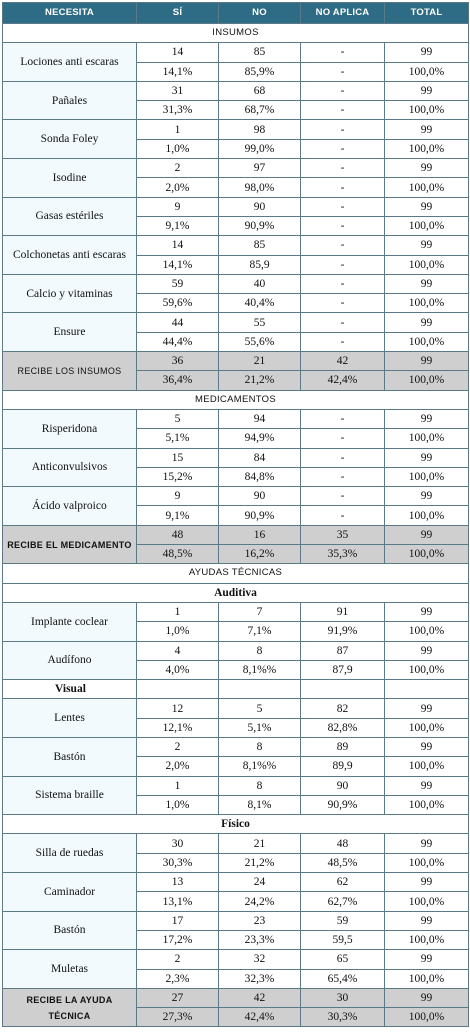  I want to click on count-no: 16, so click(259, 535).